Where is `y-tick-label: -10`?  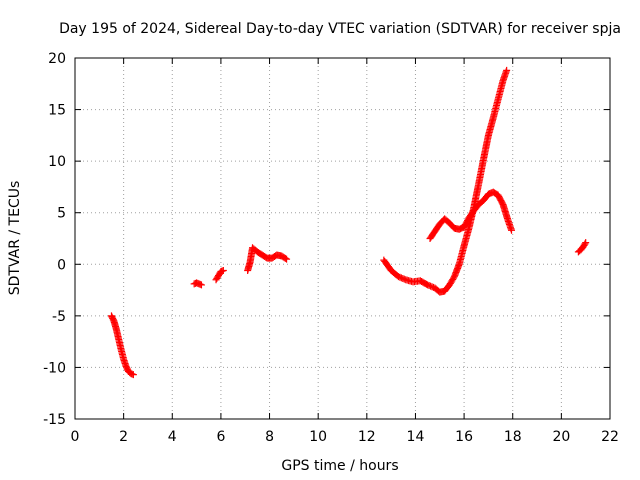 y-tick-label: -10 is located at coordinates (54, 368).